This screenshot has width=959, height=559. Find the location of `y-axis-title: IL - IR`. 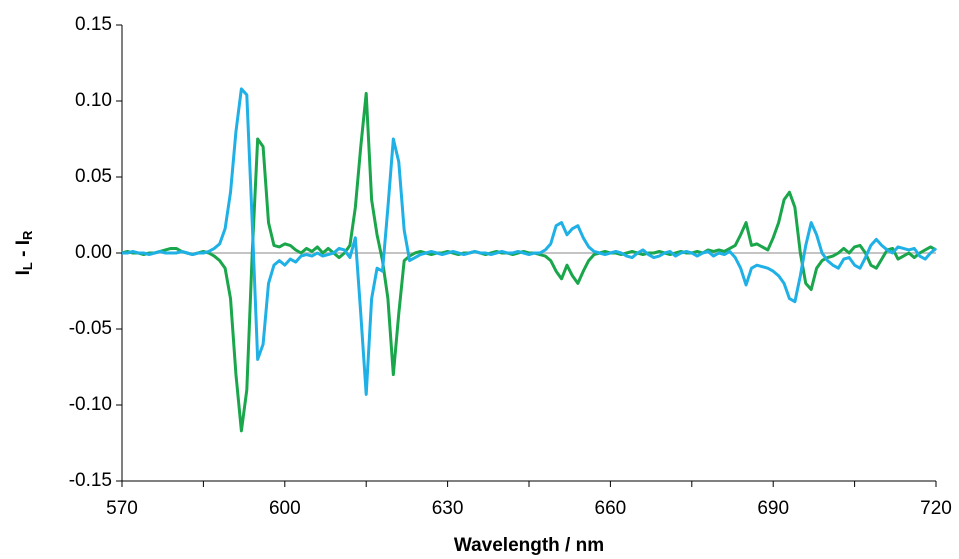

y-axis-title: IL - IR is located at coordinates (24, 252).